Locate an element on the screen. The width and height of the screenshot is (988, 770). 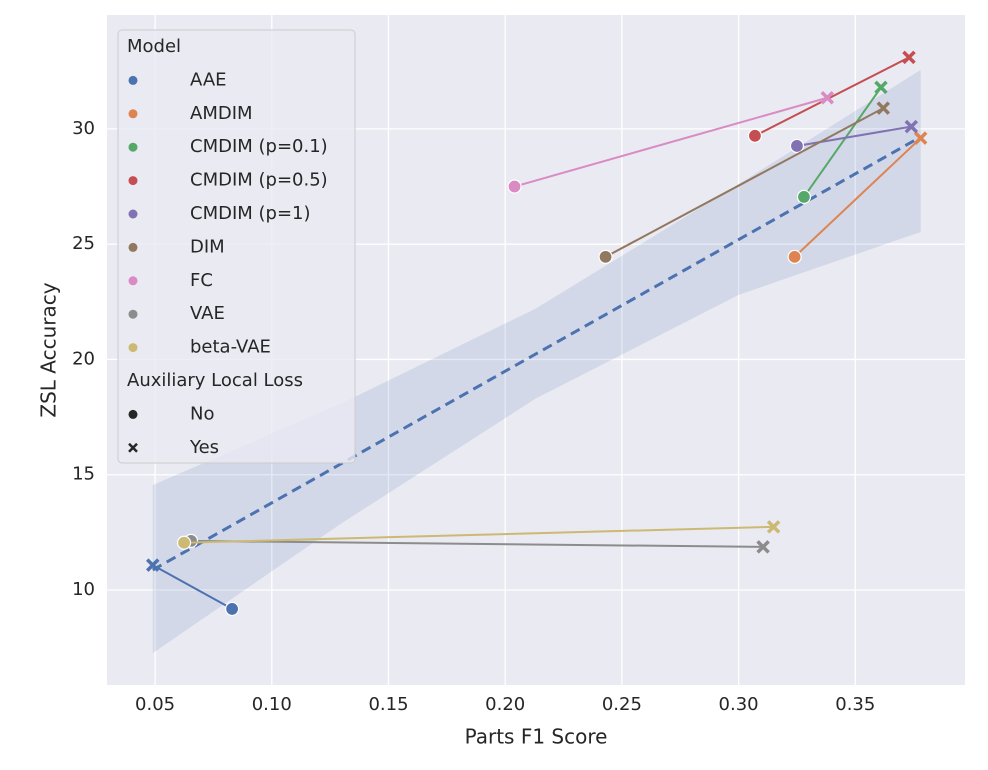
legend-label: CMDIM (p=0.1) is located at coordinates (259, 146).